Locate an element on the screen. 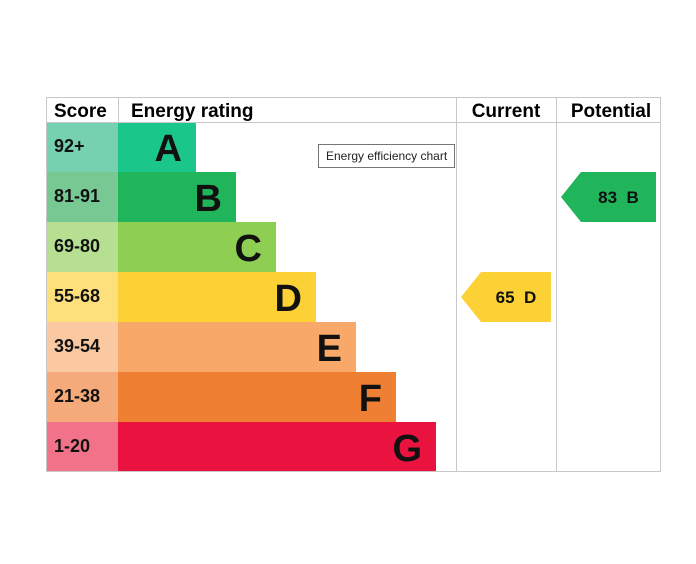 This screenshot has height=564, width=696. rating-letter: F is located at coordinates (370, 399).